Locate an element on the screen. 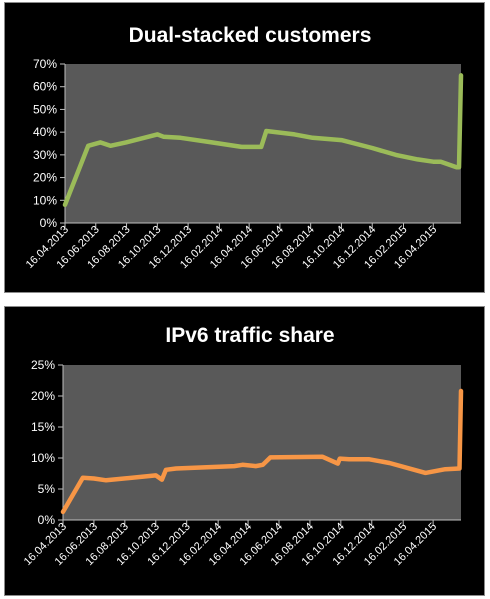  chart-title: Dual-stacked customers is located at coordinates (250, 35).